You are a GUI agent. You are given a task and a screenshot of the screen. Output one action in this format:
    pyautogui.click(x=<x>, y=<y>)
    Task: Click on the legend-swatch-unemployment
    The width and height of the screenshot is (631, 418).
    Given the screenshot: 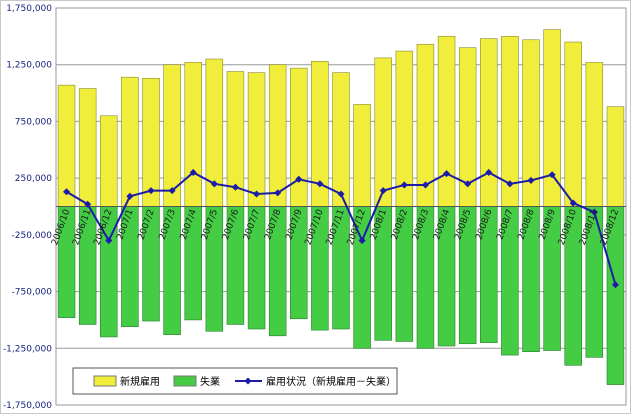 What is the action you would take?
    pyautogui.click(x=185, y=381)
    